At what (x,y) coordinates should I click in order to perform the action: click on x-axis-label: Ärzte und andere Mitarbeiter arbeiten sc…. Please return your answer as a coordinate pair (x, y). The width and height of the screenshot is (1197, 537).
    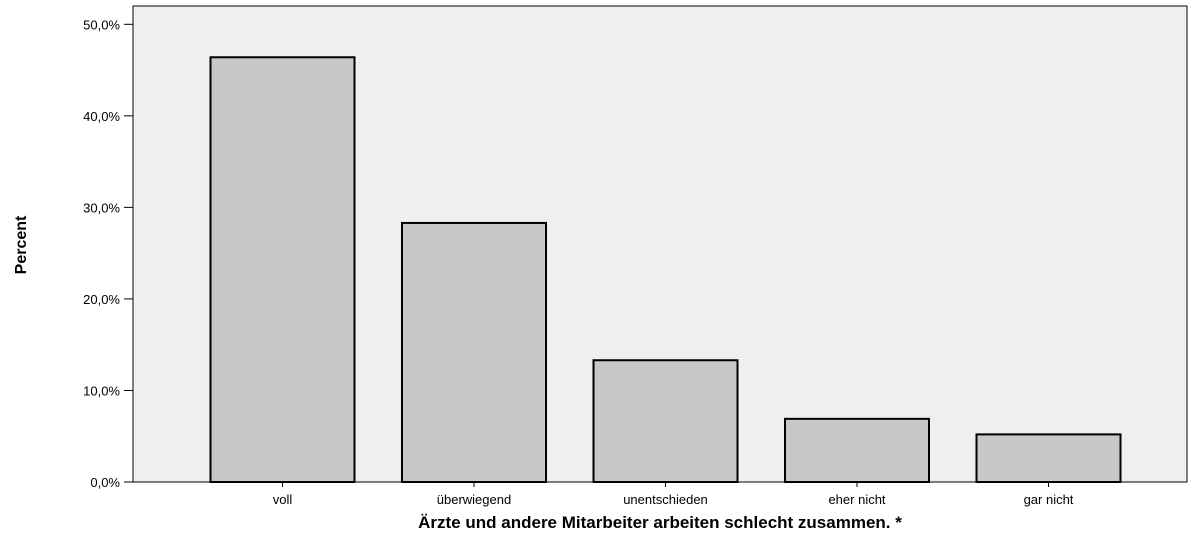
    Looking at the image, I should click on (660, 522).